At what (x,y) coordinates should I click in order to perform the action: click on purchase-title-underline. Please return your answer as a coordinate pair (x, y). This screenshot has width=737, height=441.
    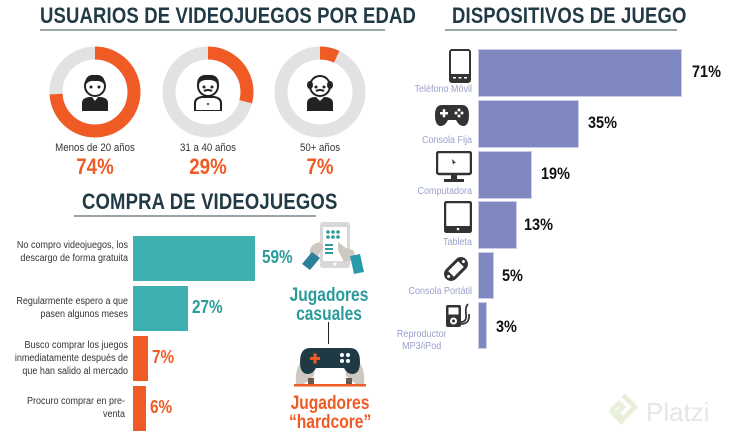
    Looking at the image, I should click on (195, 216).